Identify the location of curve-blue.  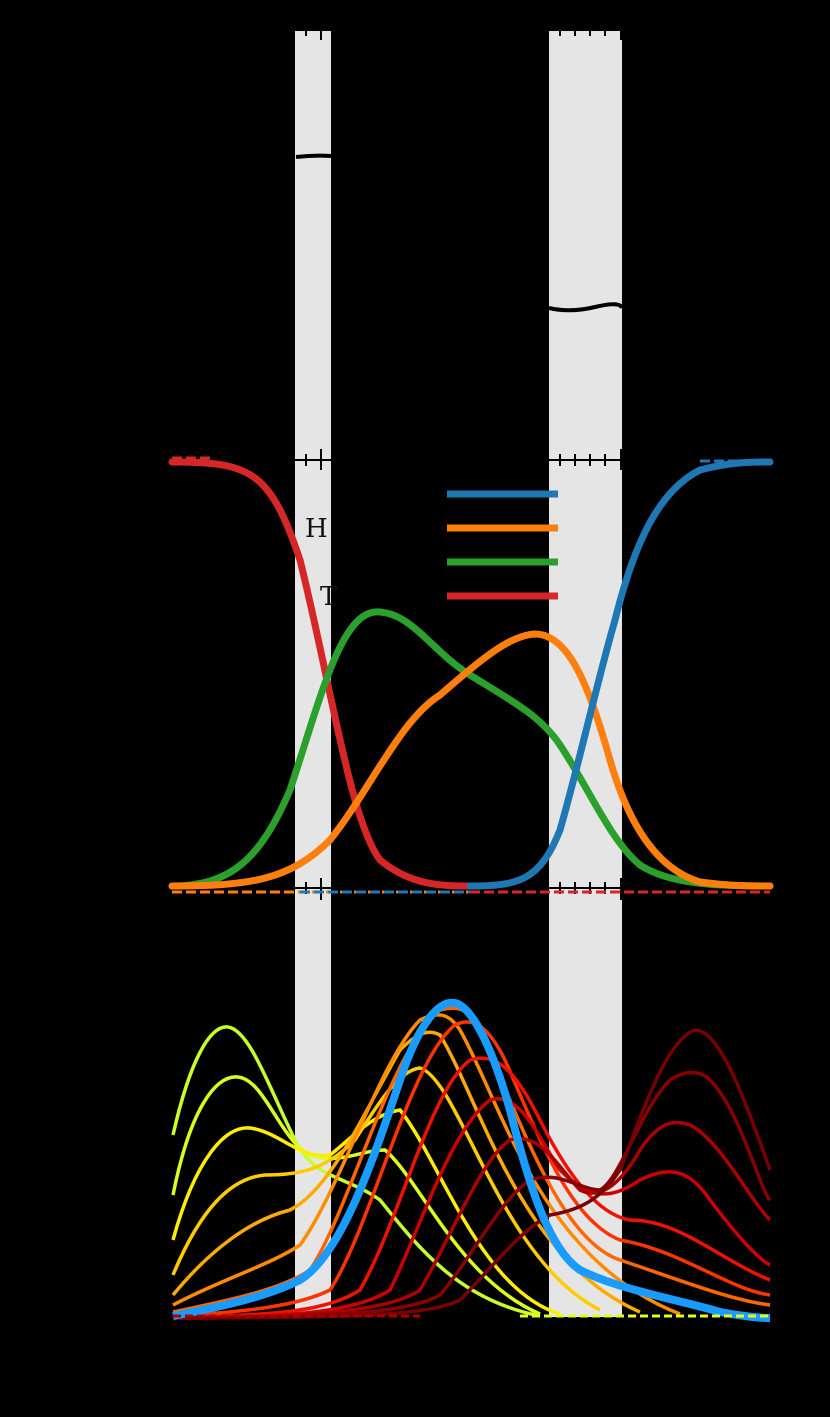
(620, 674).